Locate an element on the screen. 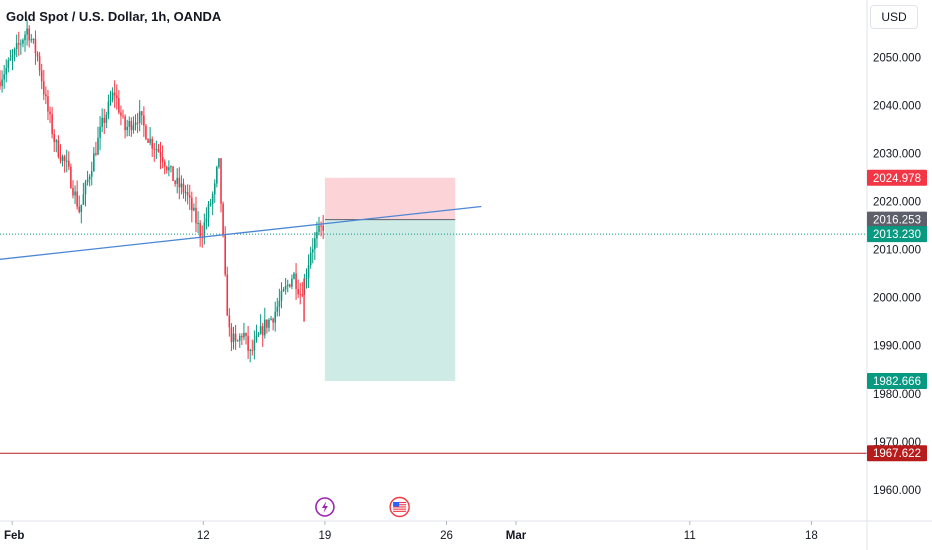 The image size is (932, 550). take-profit-zone is located at coordinates (390, 300).